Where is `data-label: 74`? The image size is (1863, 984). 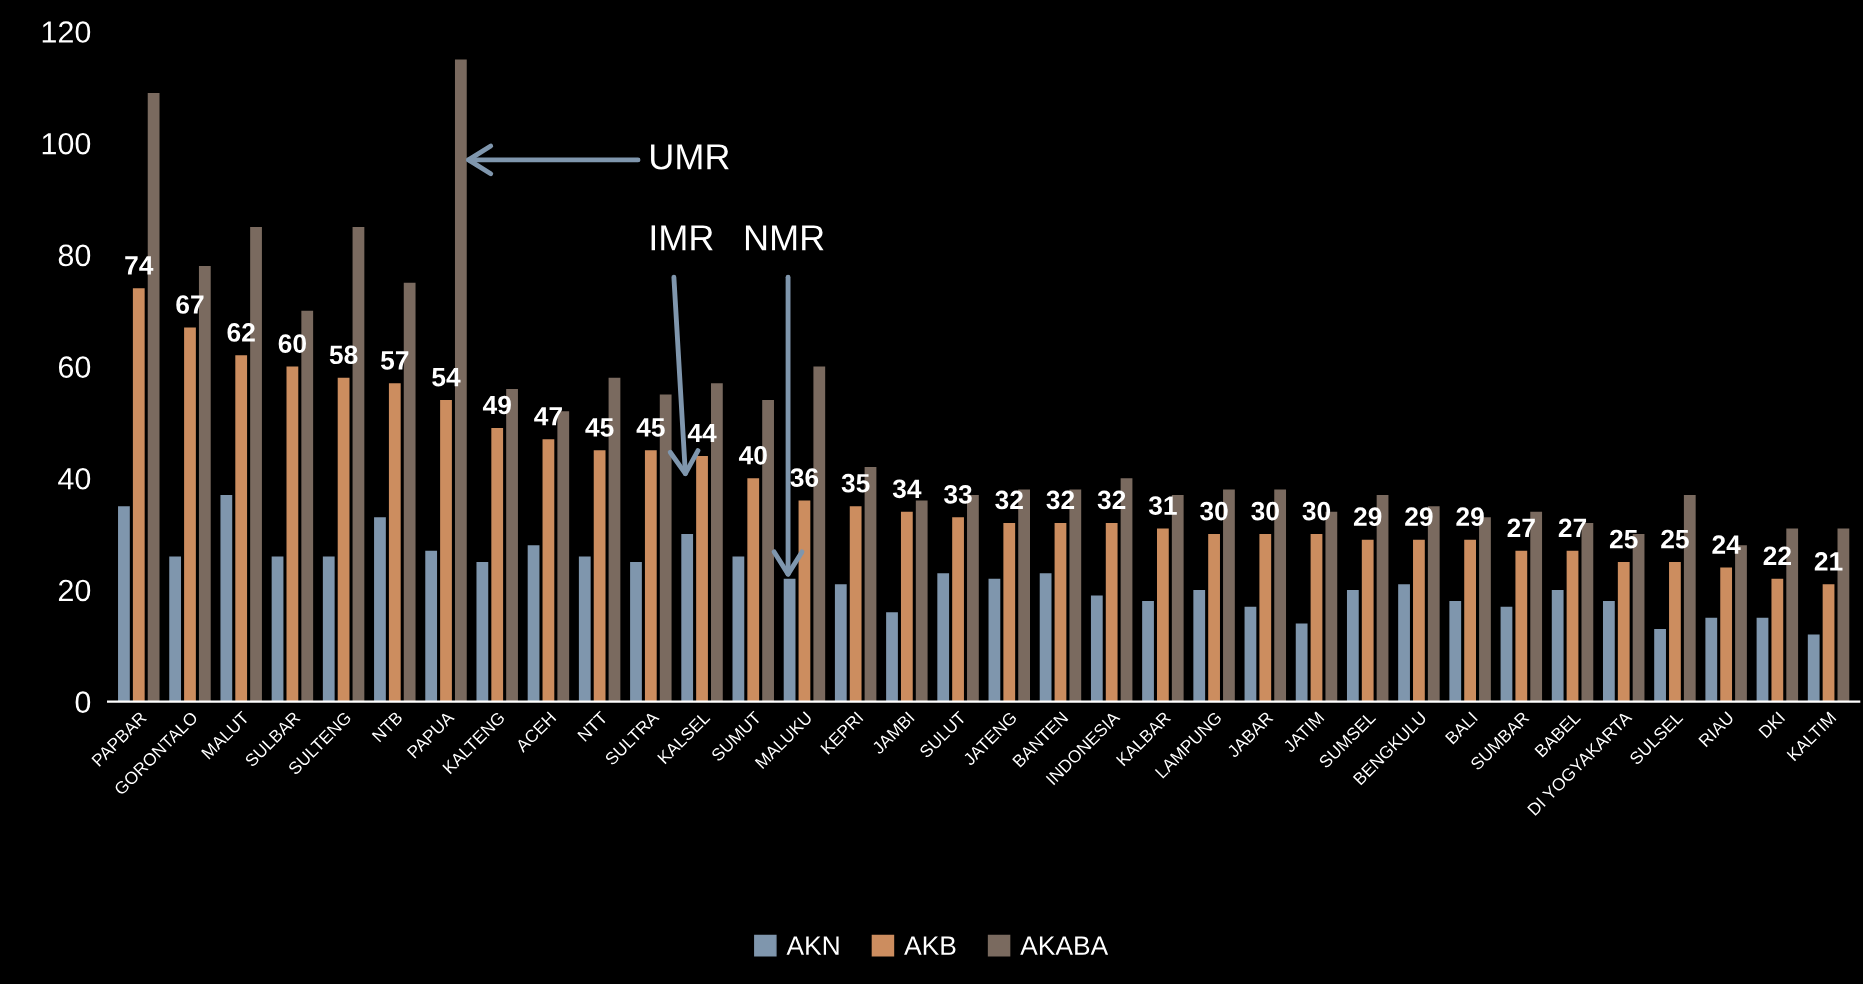
data-label: 74 is located at coordinates (139, 265).